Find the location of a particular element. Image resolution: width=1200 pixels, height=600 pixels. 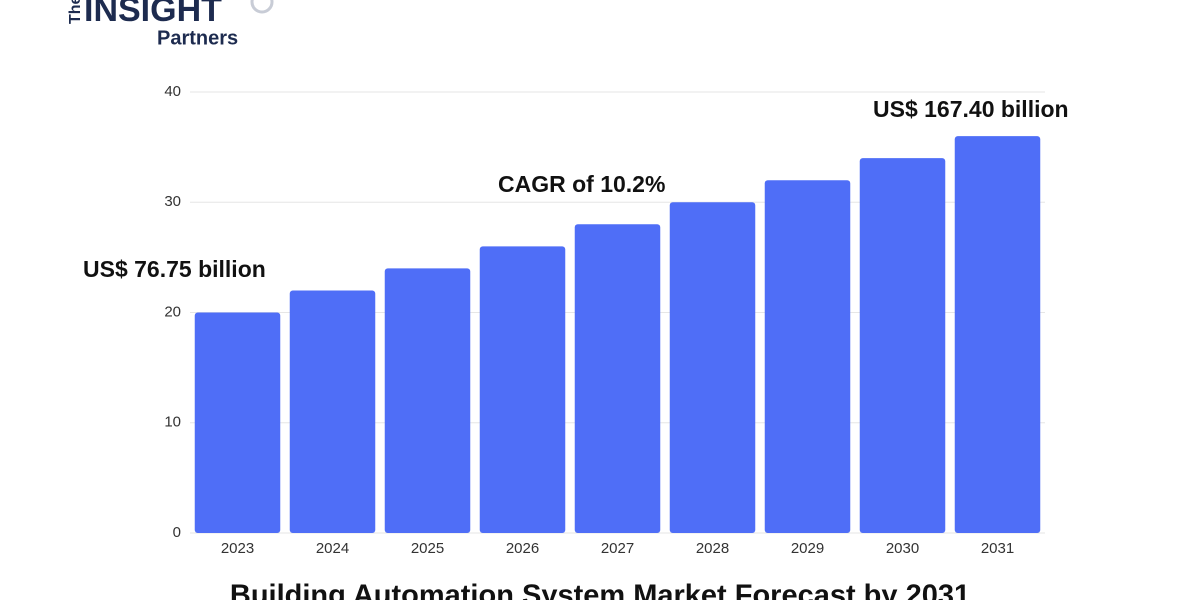

x-tick-label: 2030 is located at coordinates (902, 548).